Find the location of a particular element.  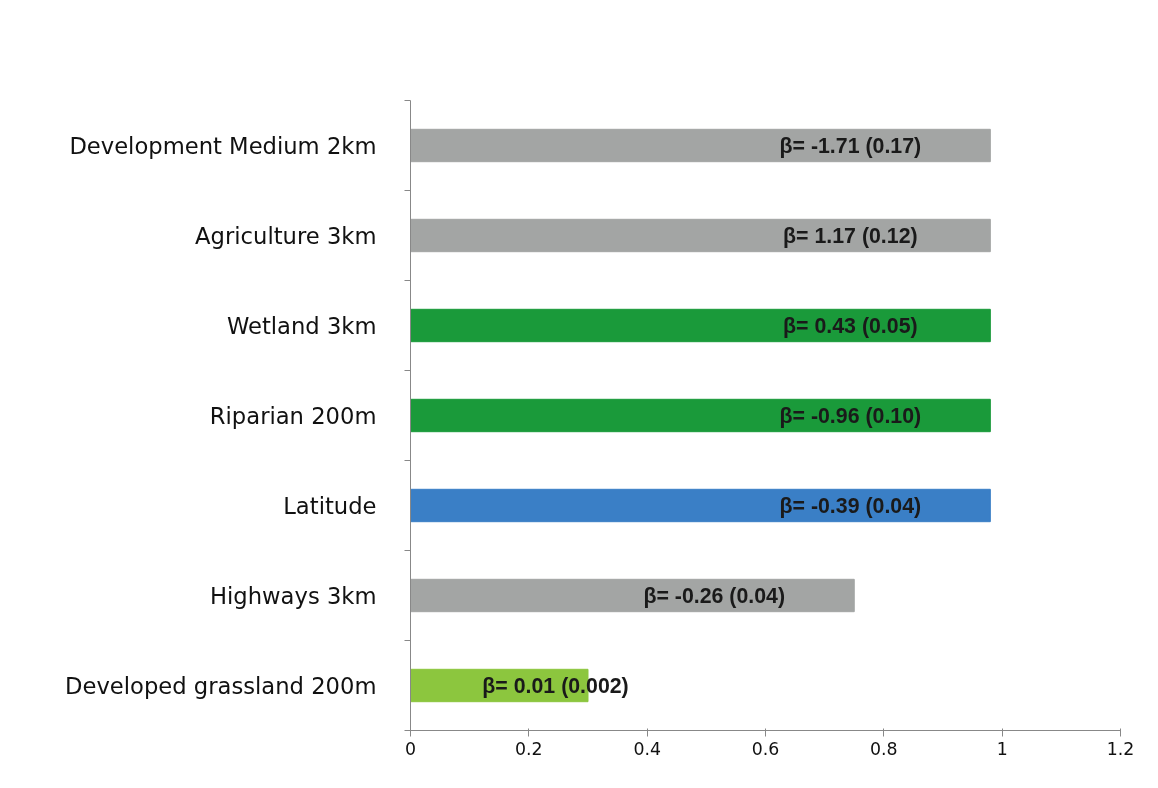

x-tick-label: 0.2 is located at coordinates (529, 748).